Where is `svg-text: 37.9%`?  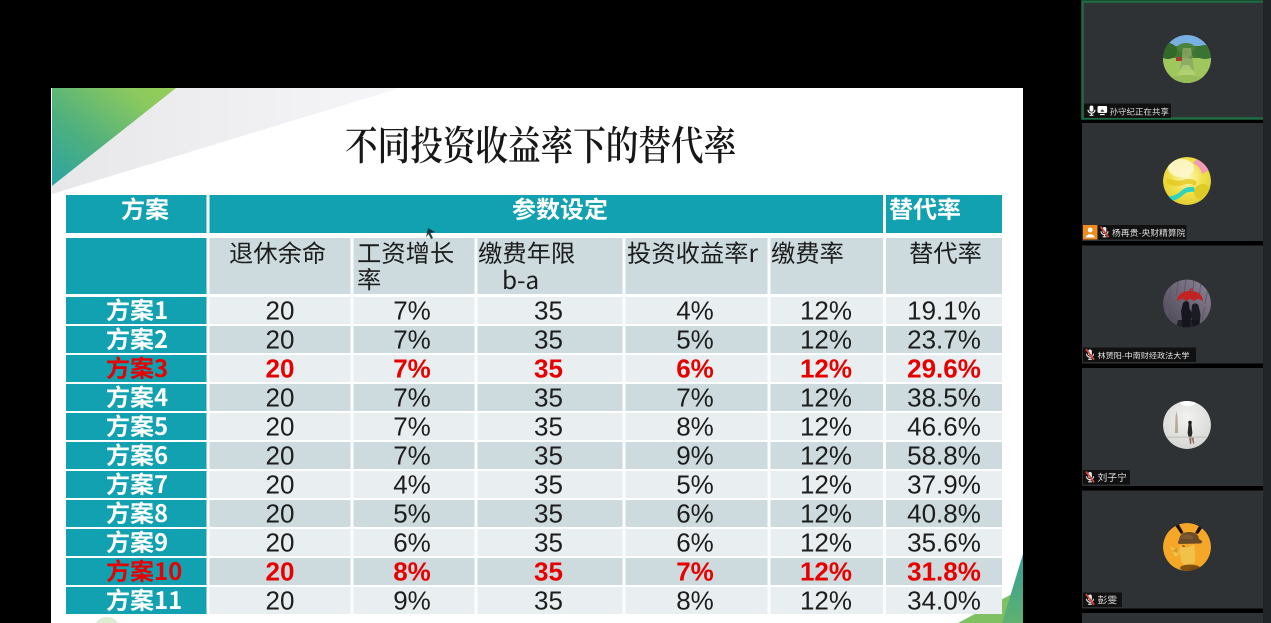
svg-text: 37.9% is located at coordinates (944, 485).